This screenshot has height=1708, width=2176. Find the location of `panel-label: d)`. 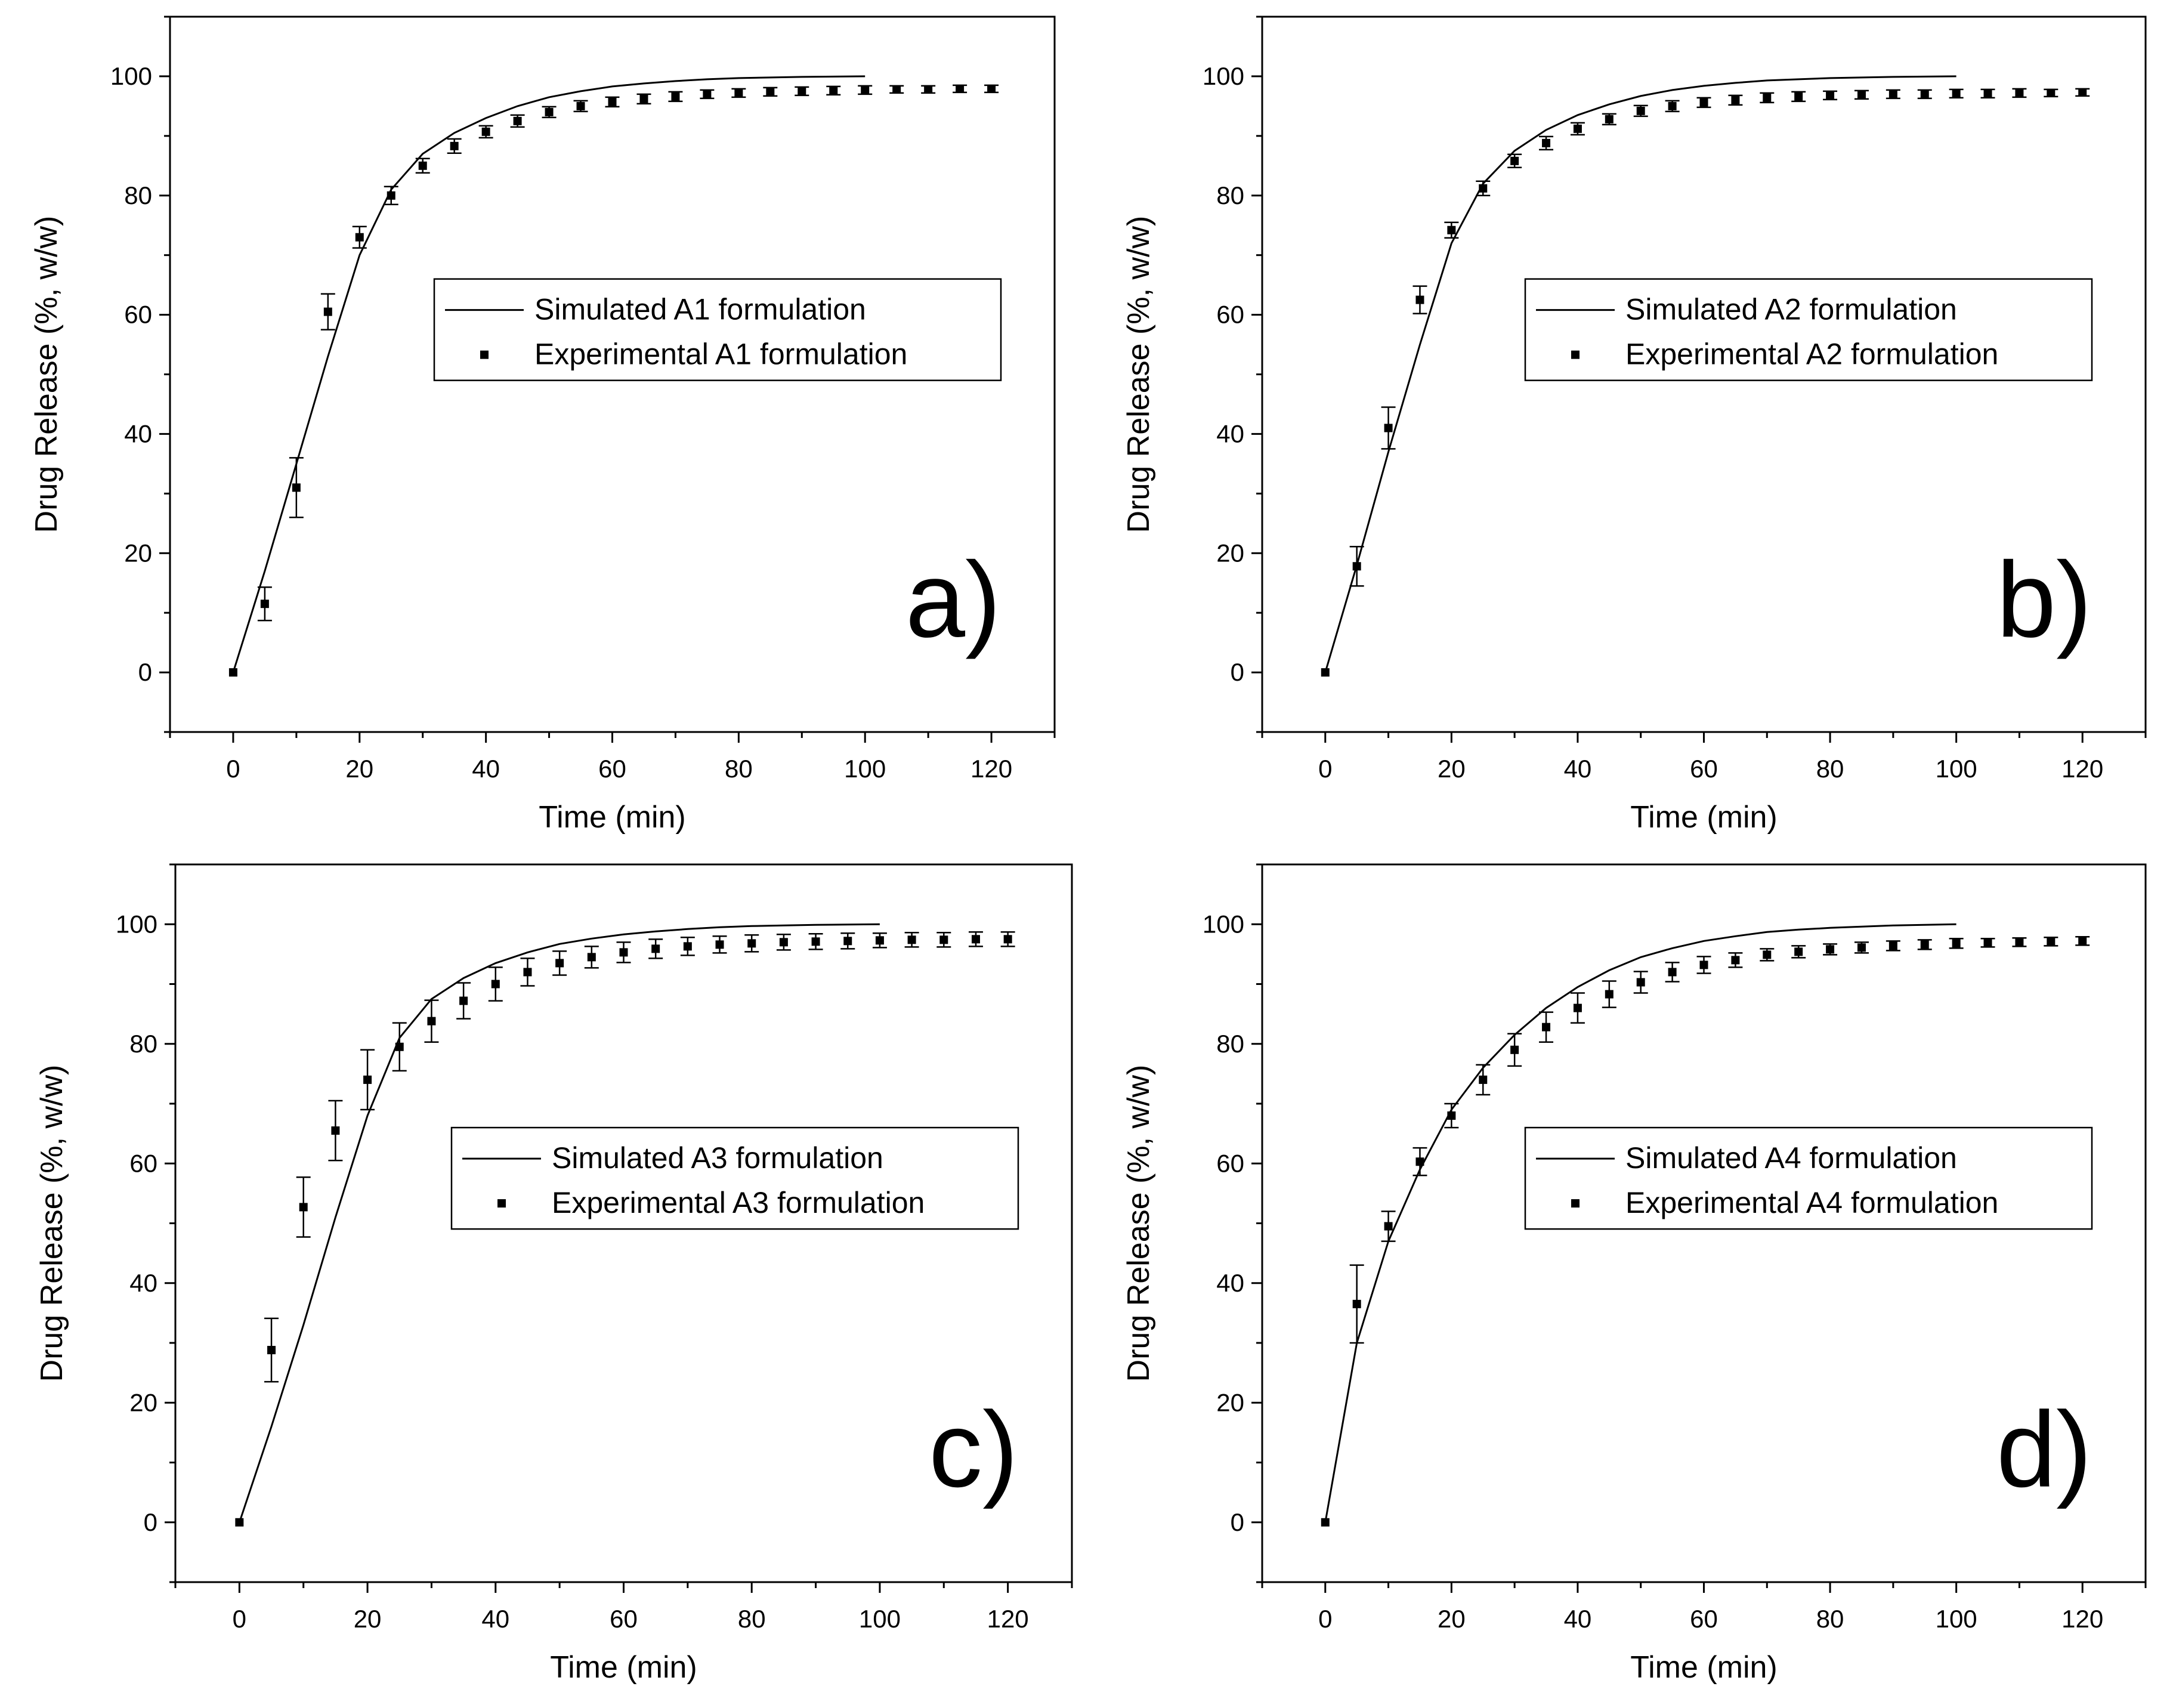

panel-label: d) is located at coordinates (2044, 1450).